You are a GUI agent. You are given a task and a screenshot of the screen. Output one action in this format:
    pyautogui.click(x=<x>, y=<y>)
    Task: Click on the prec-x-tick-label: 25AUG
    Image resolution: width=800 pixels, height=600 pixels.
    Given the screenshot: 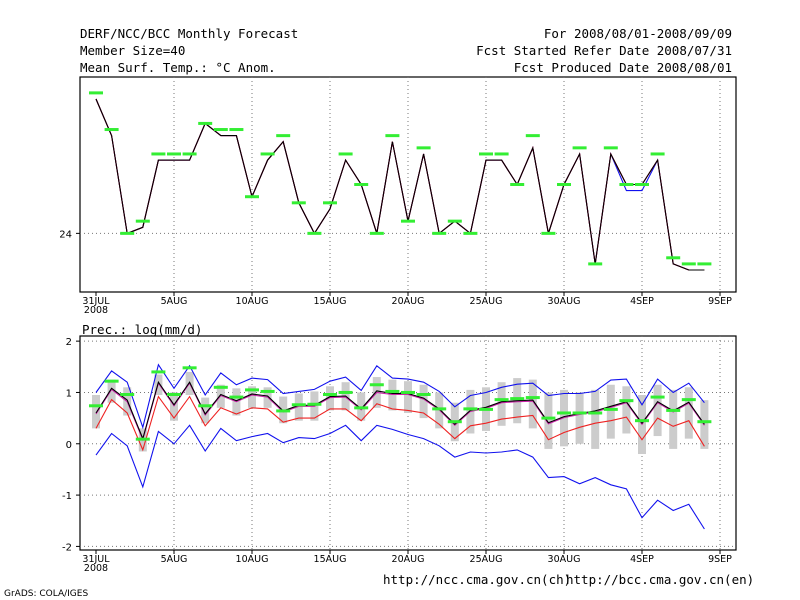 What is the action you would take?
    pyautogui.click(x=486, y=559)
    